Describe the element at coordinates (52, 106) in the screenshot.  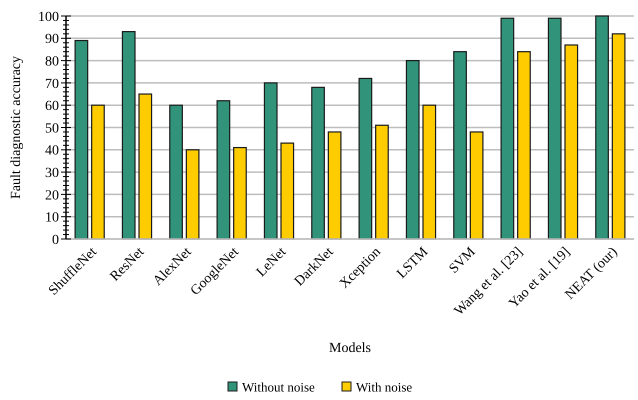
I see `y-tick-label: 60` at that location.